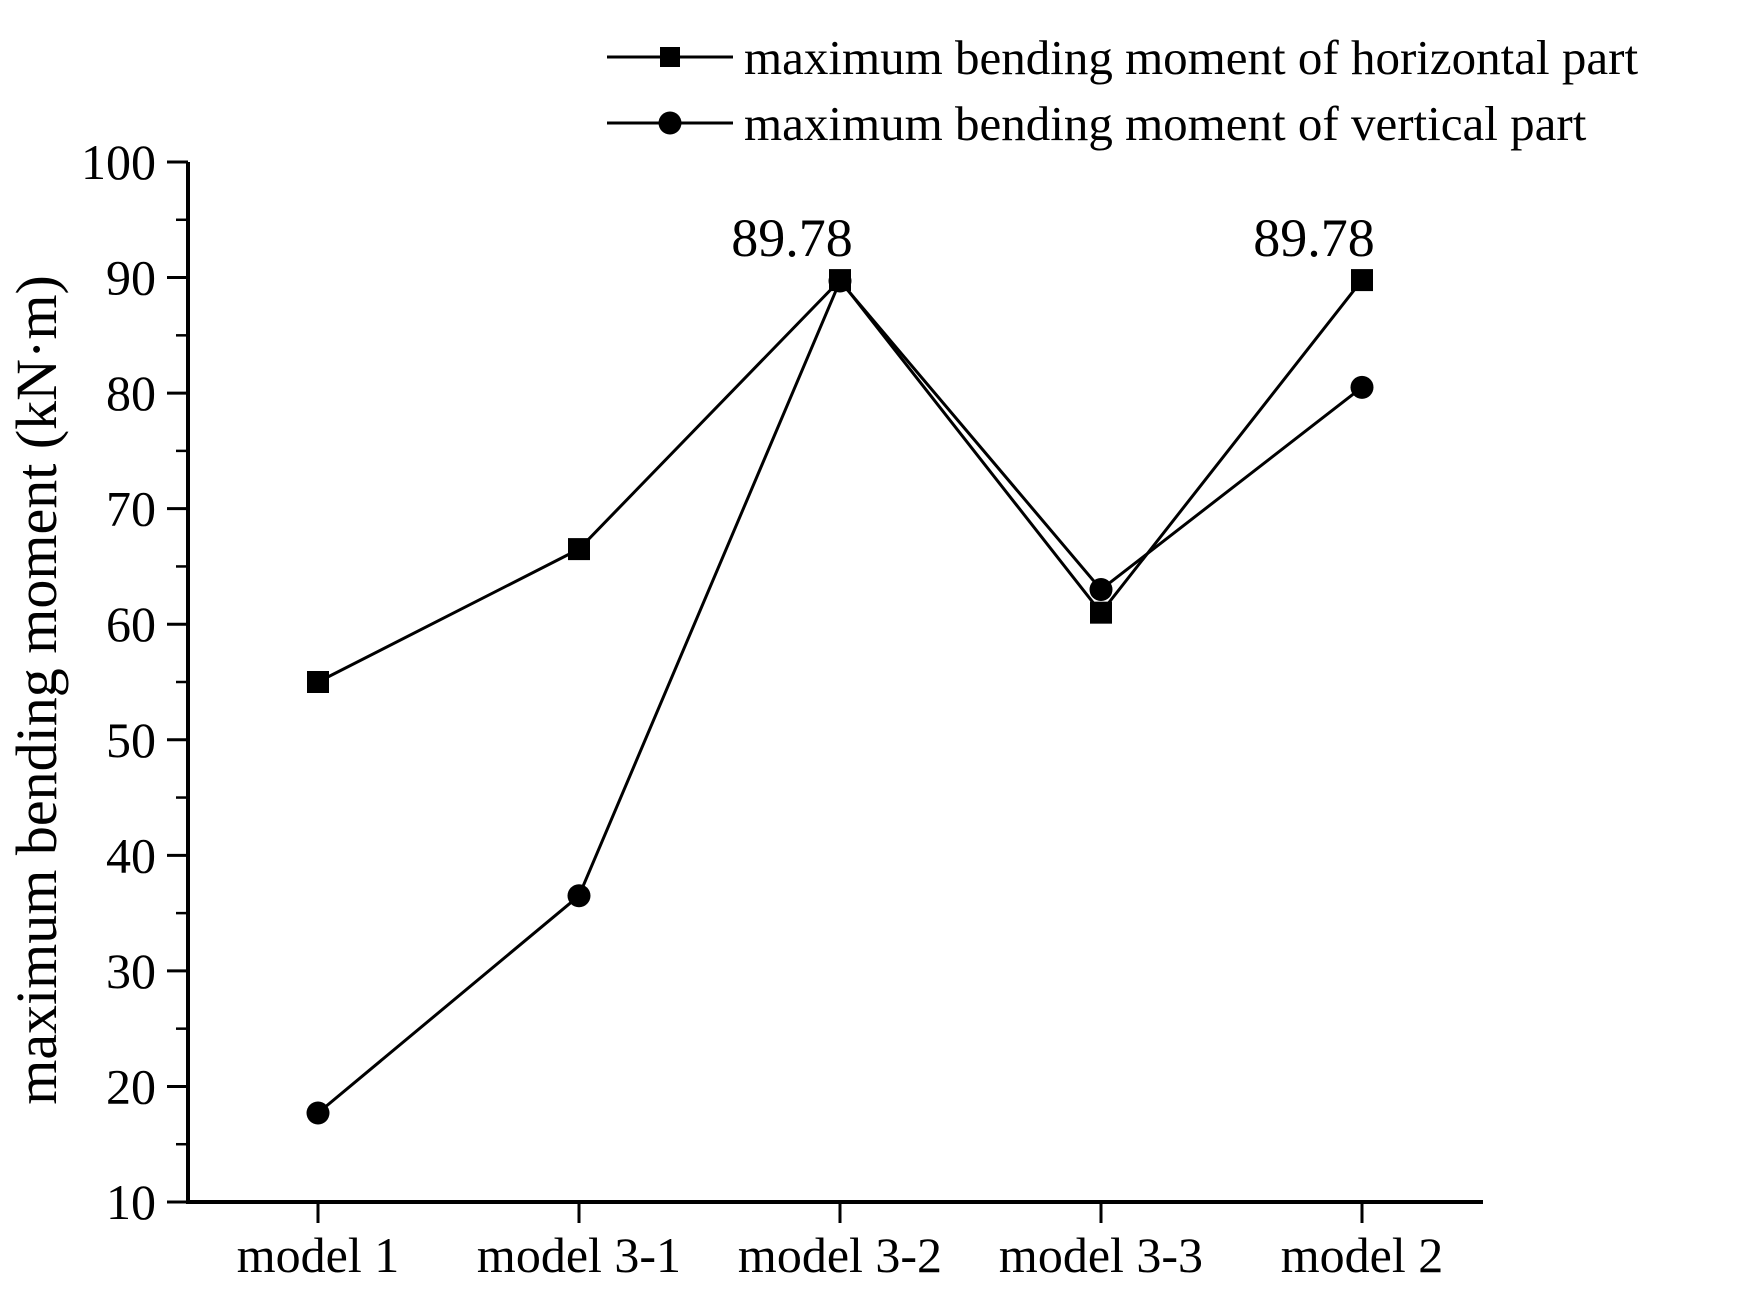 Image resolution: width=1741 pixels, height=1306 pixels. What do you see at coordinates (131, 509) in the screenshot?
I see `y-tick-label: 70` at bounding box center [131, 509].